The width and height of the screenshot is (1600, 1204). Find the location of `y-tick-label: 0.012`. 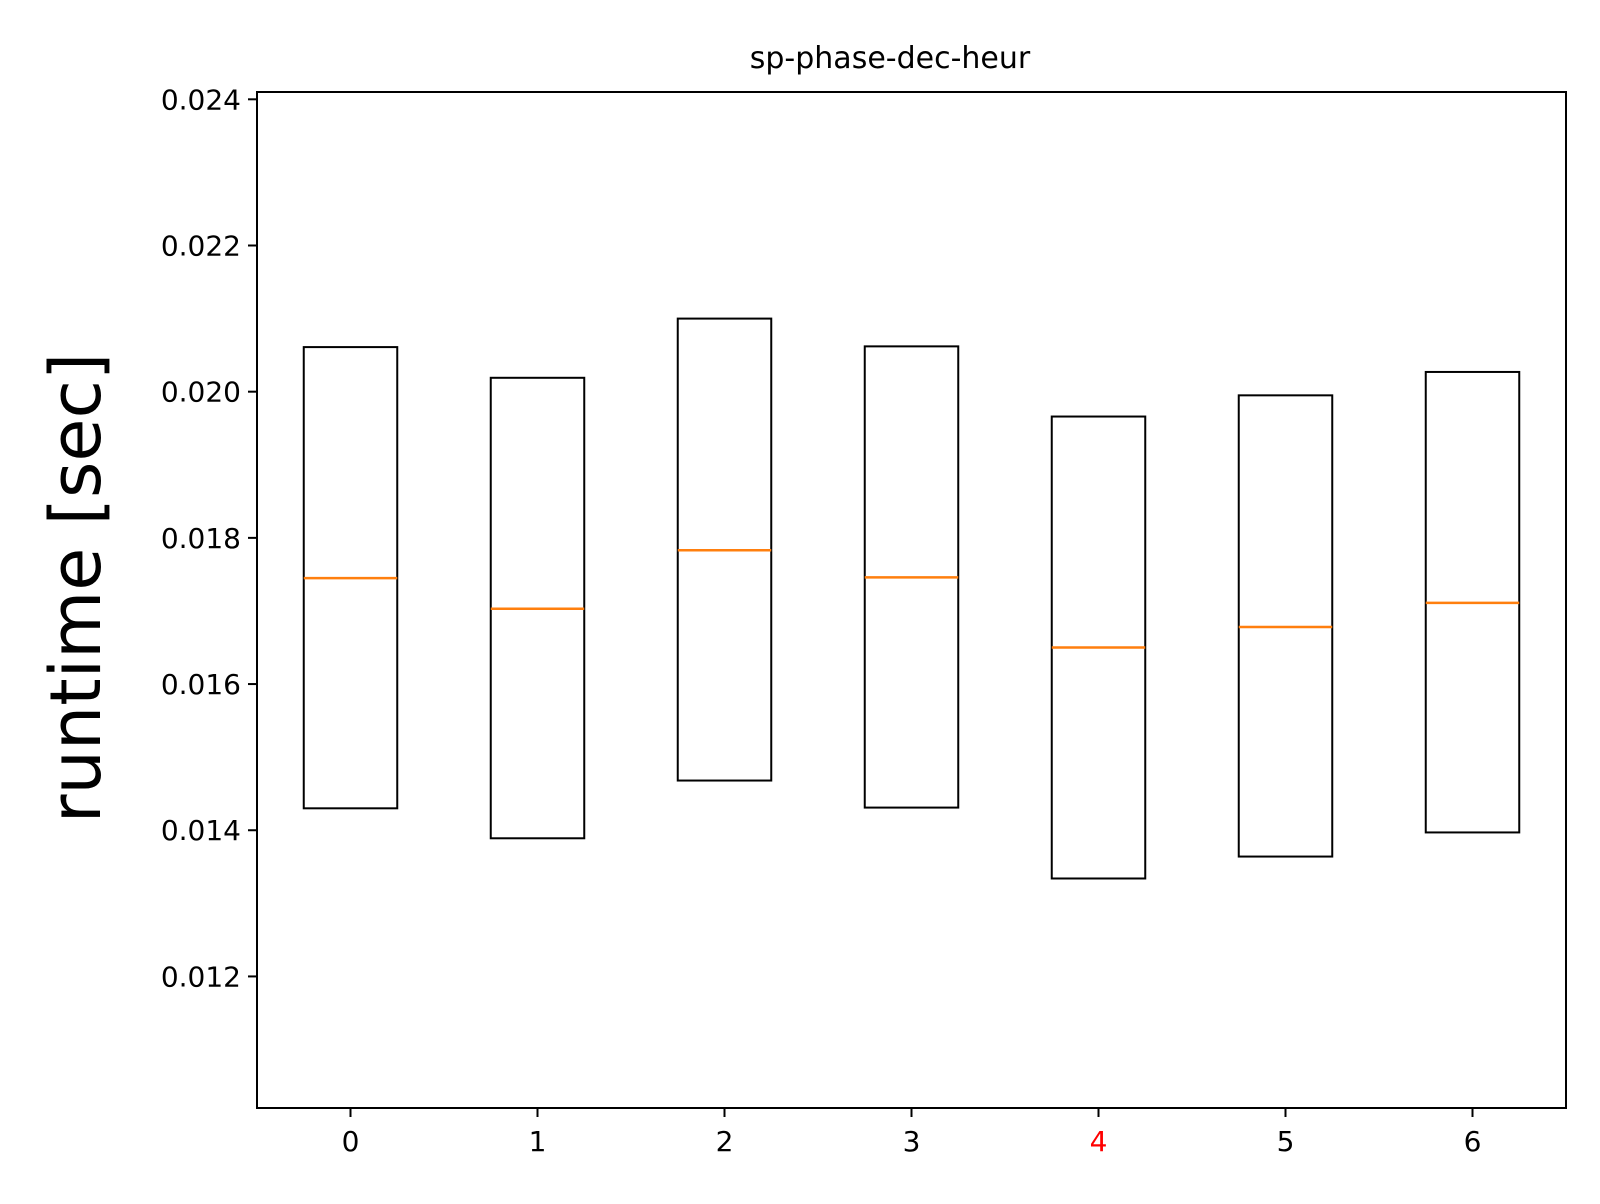

y-tick-label: 0.012 is located at coordinates (201, 976).